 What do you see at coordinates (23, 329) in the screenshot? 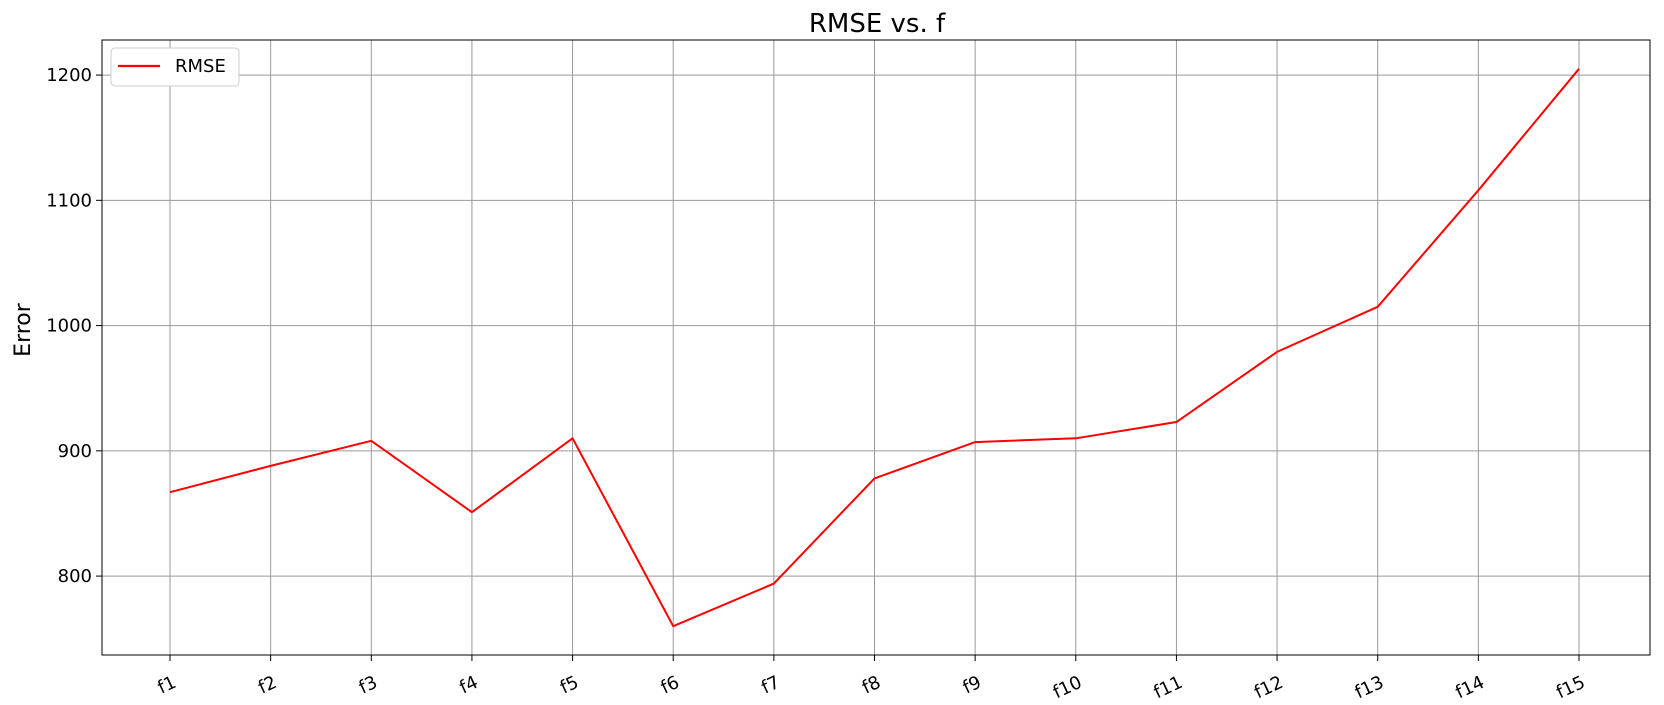
I see `y-axis-title: Error` at bounding box center [23, 329].